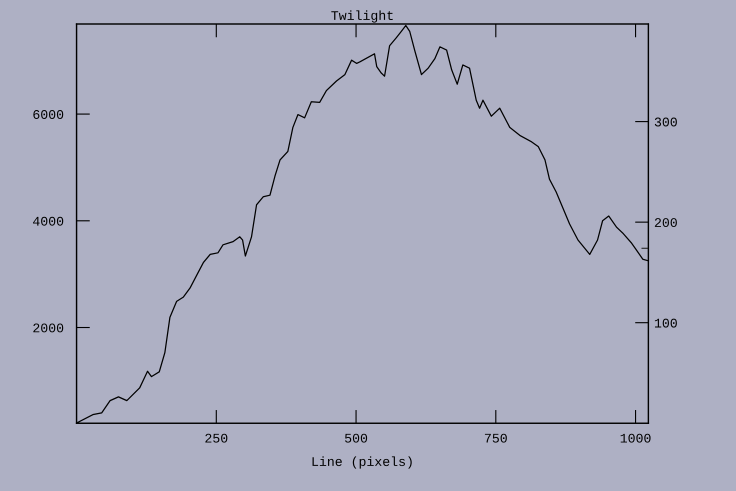 Image resolution: width=736 pixels, height=491 pixels. What do you see at coordinates (362, 16) in the screenshot?
I see `chart-title: Twilight` at bounding box center [362, 16].